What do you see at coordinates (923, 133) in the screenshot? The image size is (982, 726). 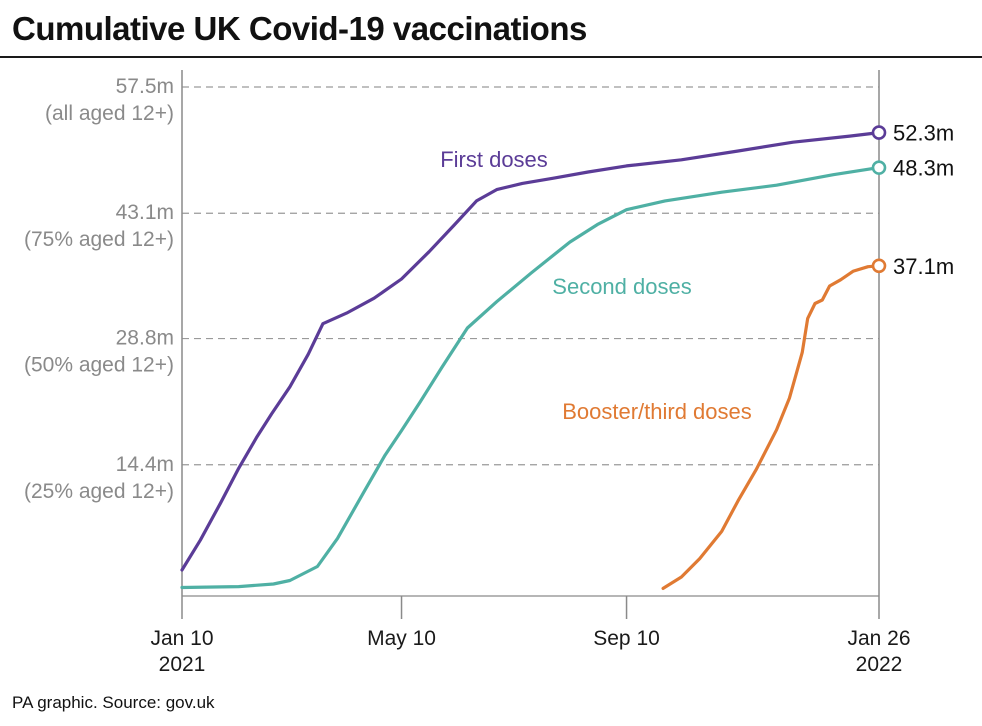 I see `series-end-value: 52.3m` at bounding box center [923, 133].